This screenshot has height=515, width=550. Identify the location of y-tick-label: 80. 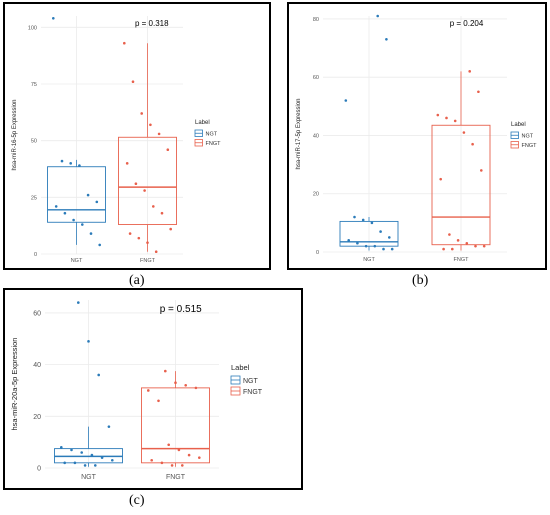
(316, 20).